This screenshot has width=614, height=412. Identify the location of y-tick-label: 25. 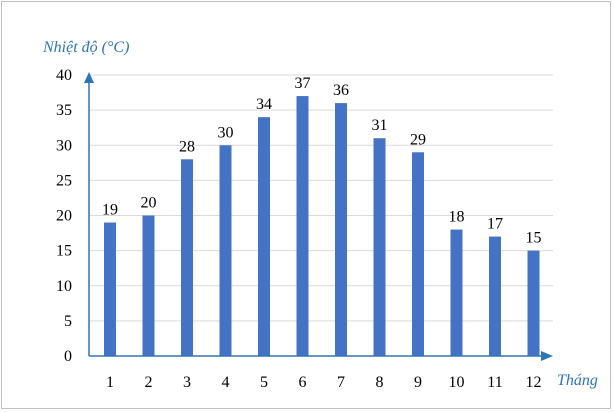
(64, 180).